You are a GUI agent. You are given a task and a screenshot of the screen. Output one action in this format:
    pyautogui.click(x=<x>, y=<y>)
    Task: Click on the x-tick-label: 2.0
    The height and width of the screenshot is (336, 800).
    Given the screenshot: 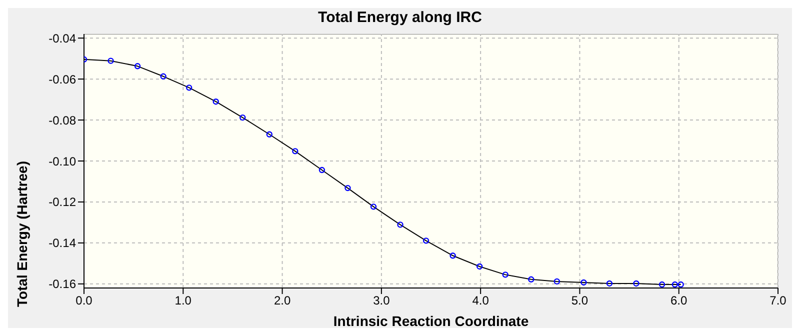 What is the action you would take?
    pyautogui.click(x=282, y=301)
    